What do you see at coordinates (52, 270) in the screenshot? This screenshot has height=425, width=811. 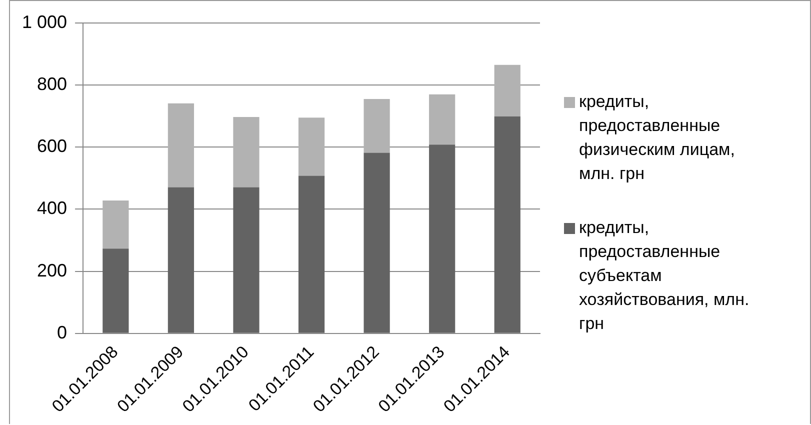 I see `y-tick-label: 200` at bounding box center [52, 270].